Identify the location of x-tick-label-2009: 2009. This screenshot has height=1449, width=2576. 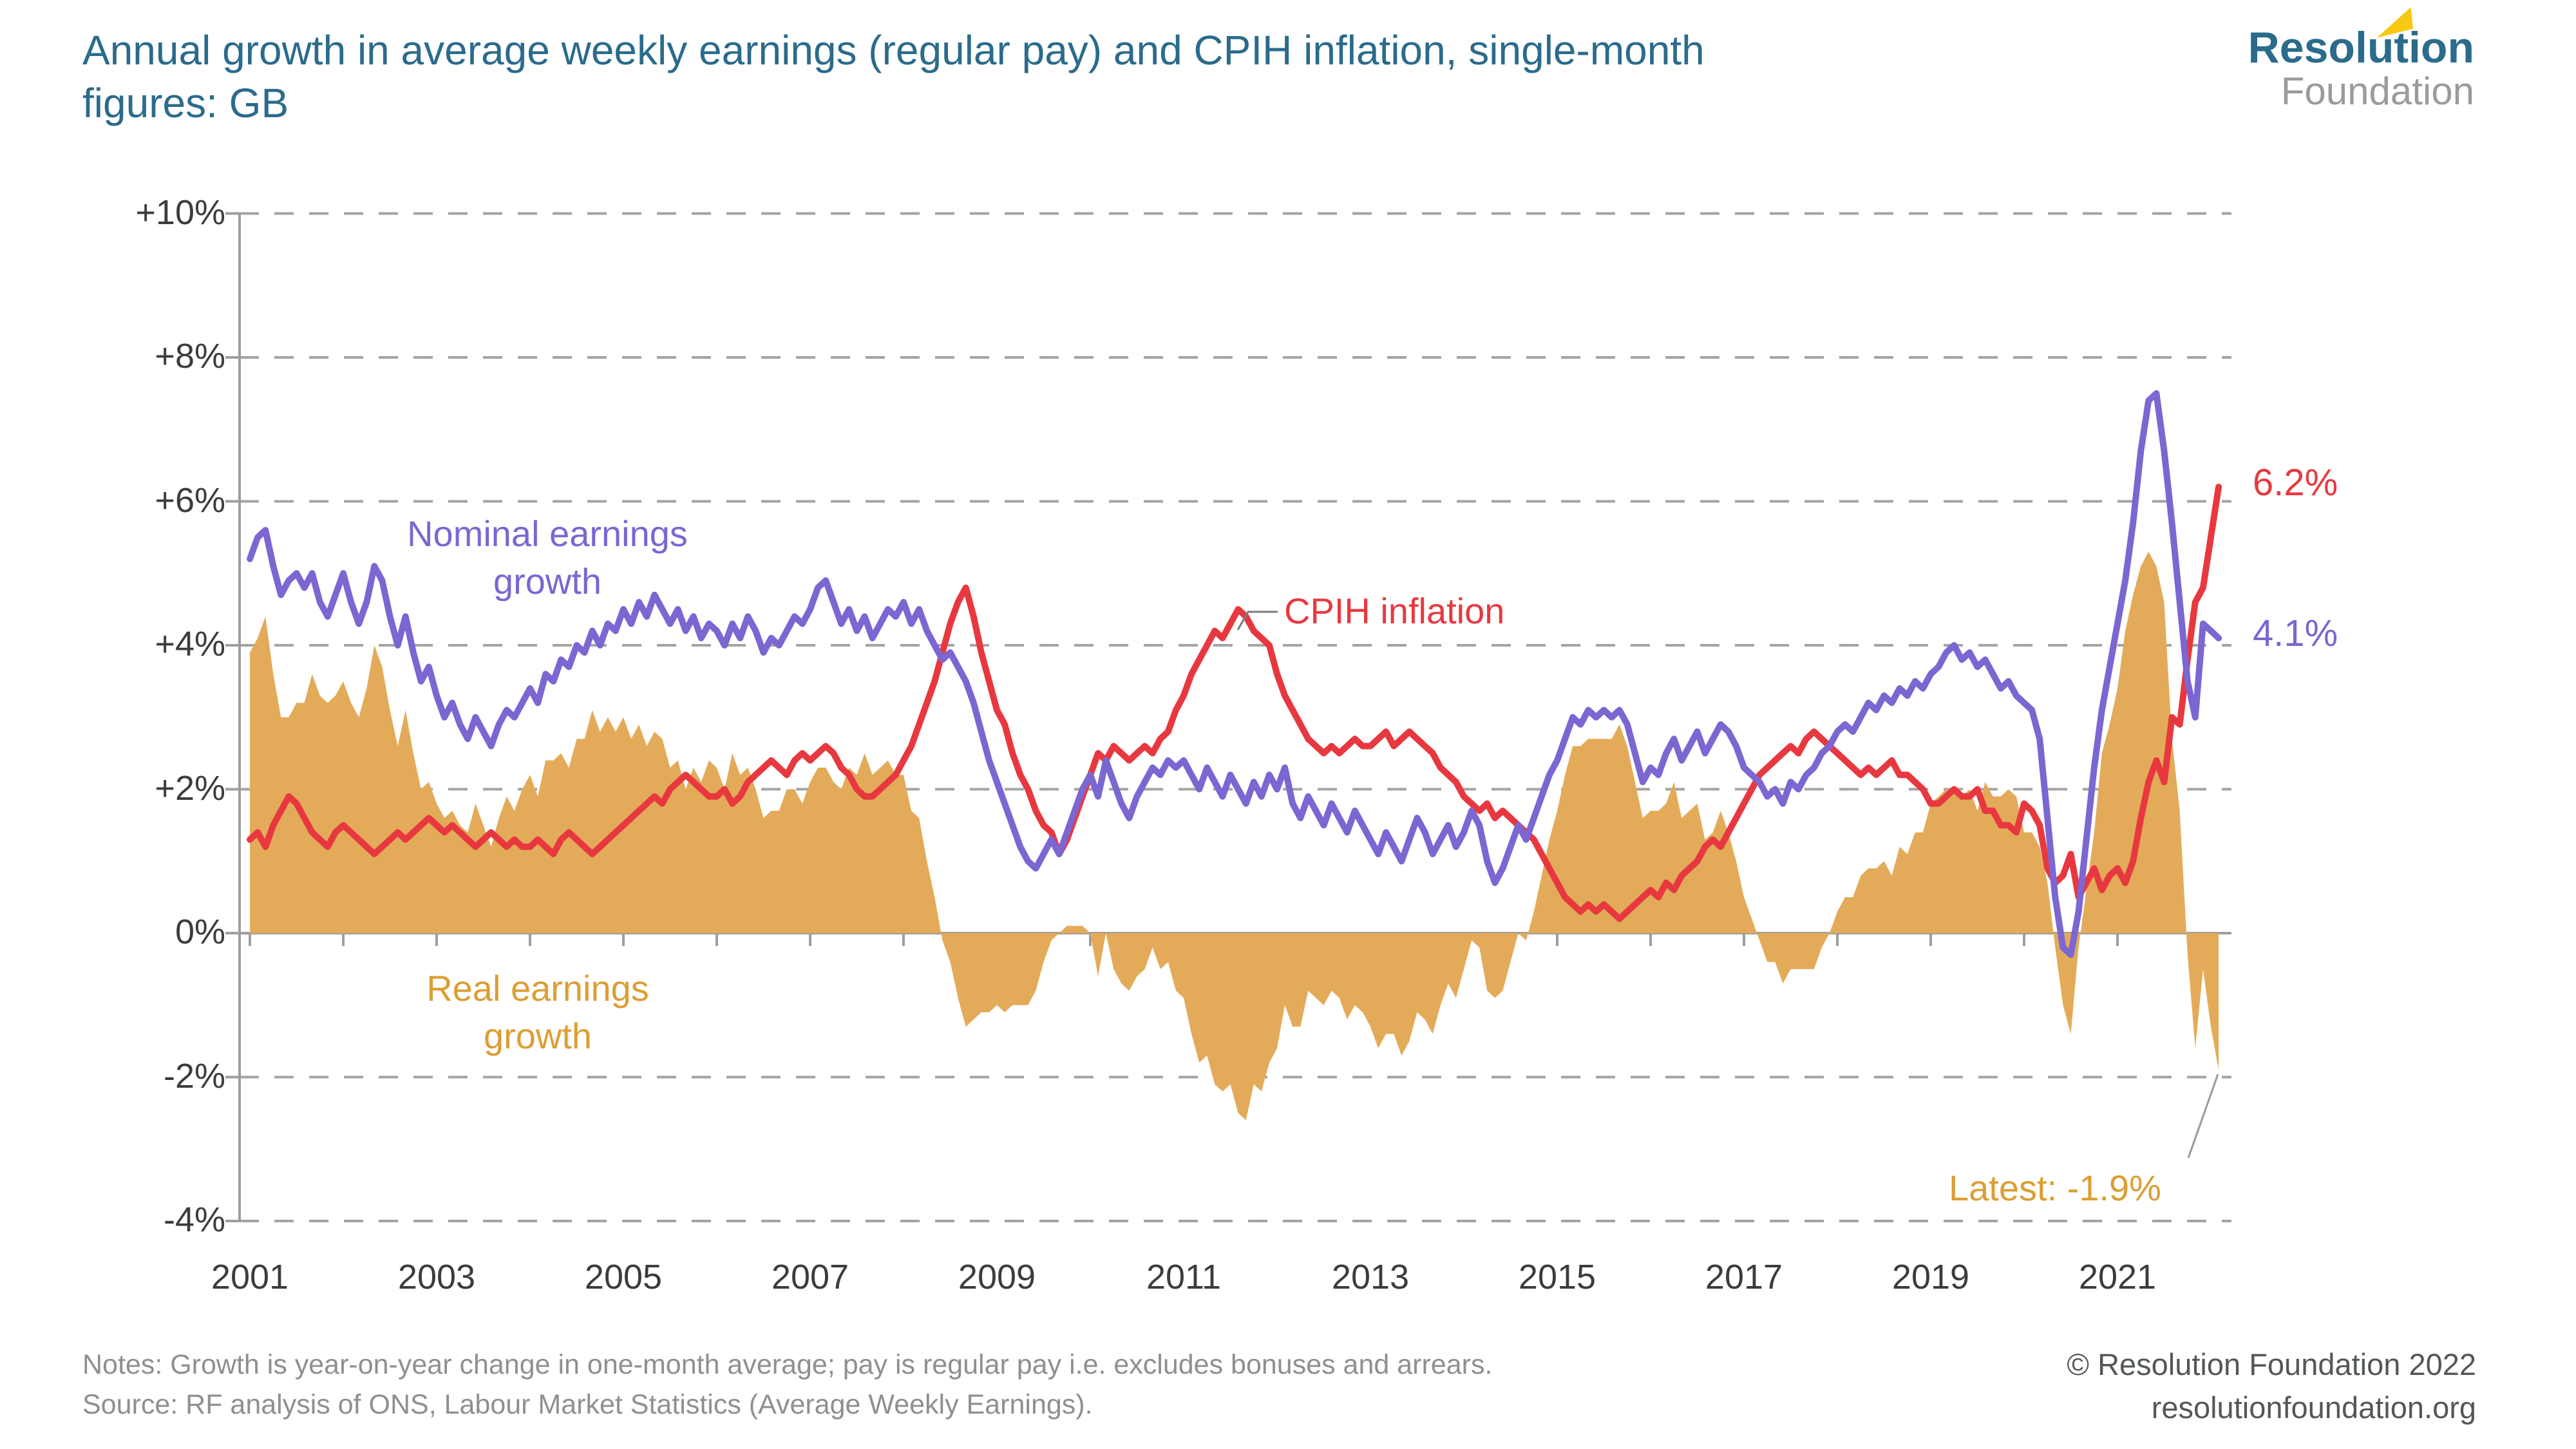
(997, 1277).